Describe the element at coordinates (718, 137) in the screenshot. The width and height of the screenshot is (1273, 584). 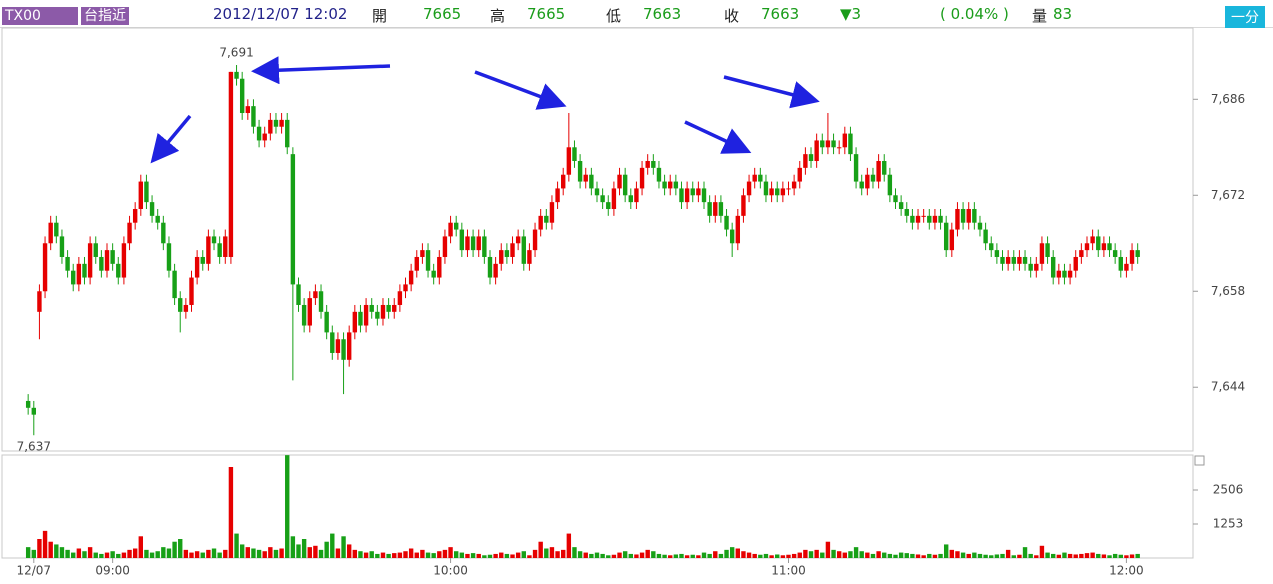
I see `arrow` at that location.